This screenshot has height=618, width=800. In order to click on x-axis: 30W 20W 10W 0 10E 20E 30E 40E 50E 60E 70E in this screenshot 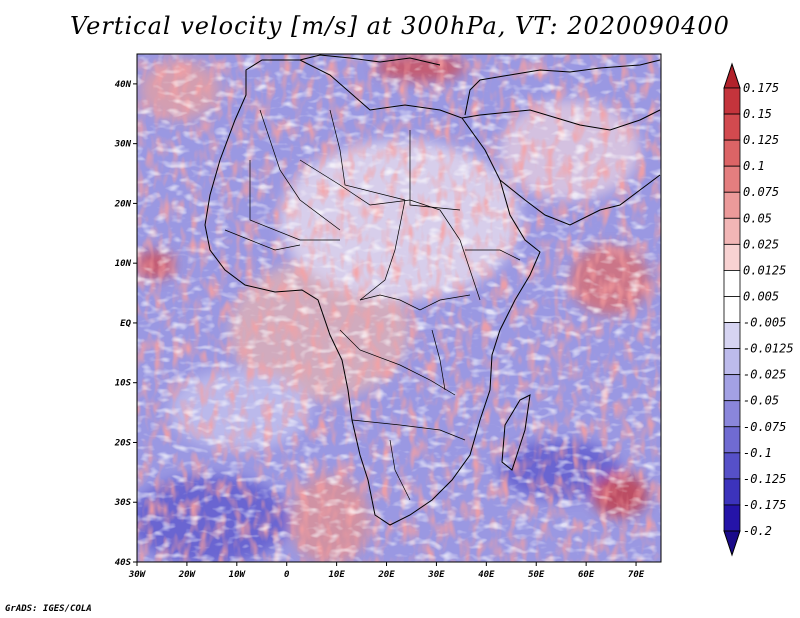, I will do `click(386, 571)`.